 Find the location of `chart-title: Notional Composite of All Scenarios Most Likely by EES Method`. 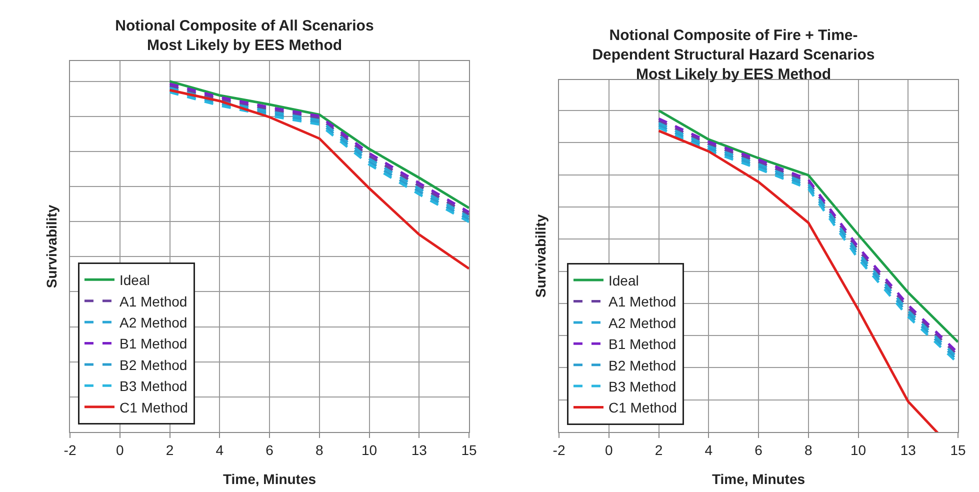

chart-title: Notional Composite of All Scenarios Most Likely by EES Method is located at coordinates (244, 36).